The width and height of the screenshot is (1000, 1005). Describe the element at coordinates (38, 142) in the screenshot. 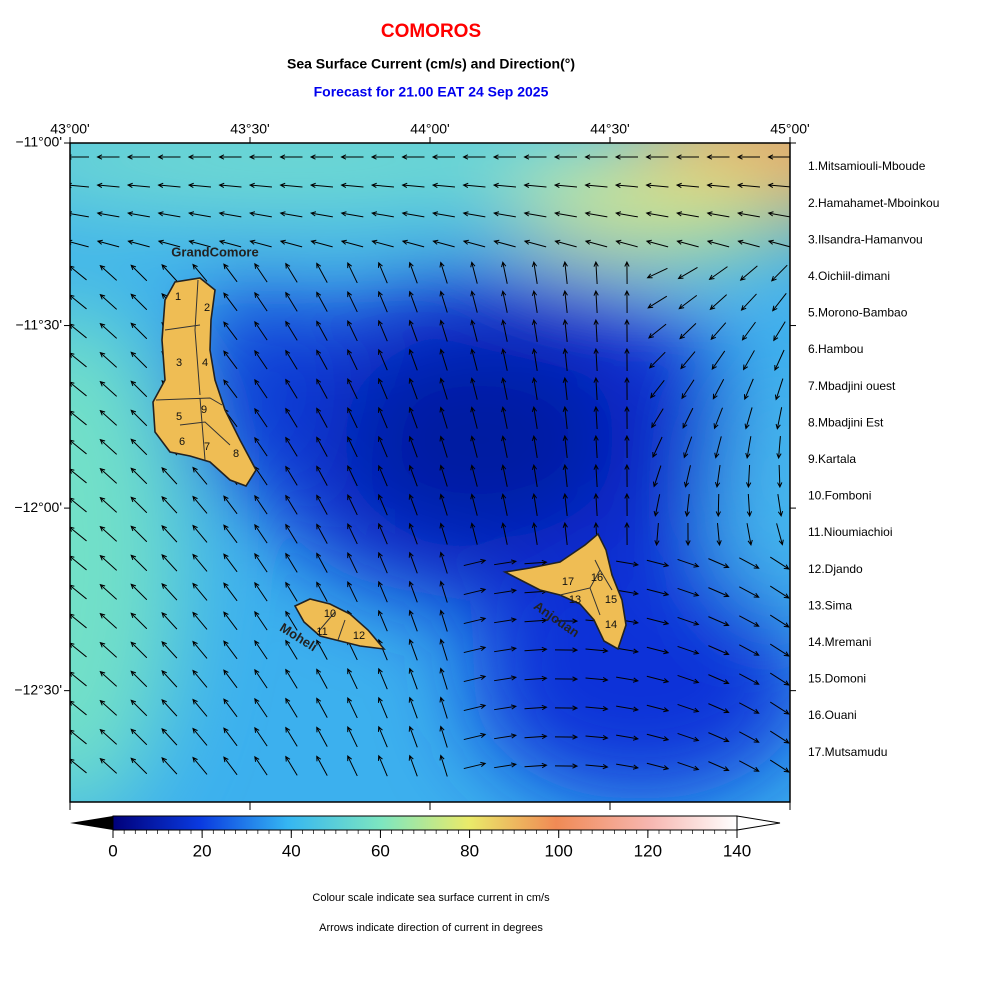

I see `y-tick-label: −11°00'` at that location.